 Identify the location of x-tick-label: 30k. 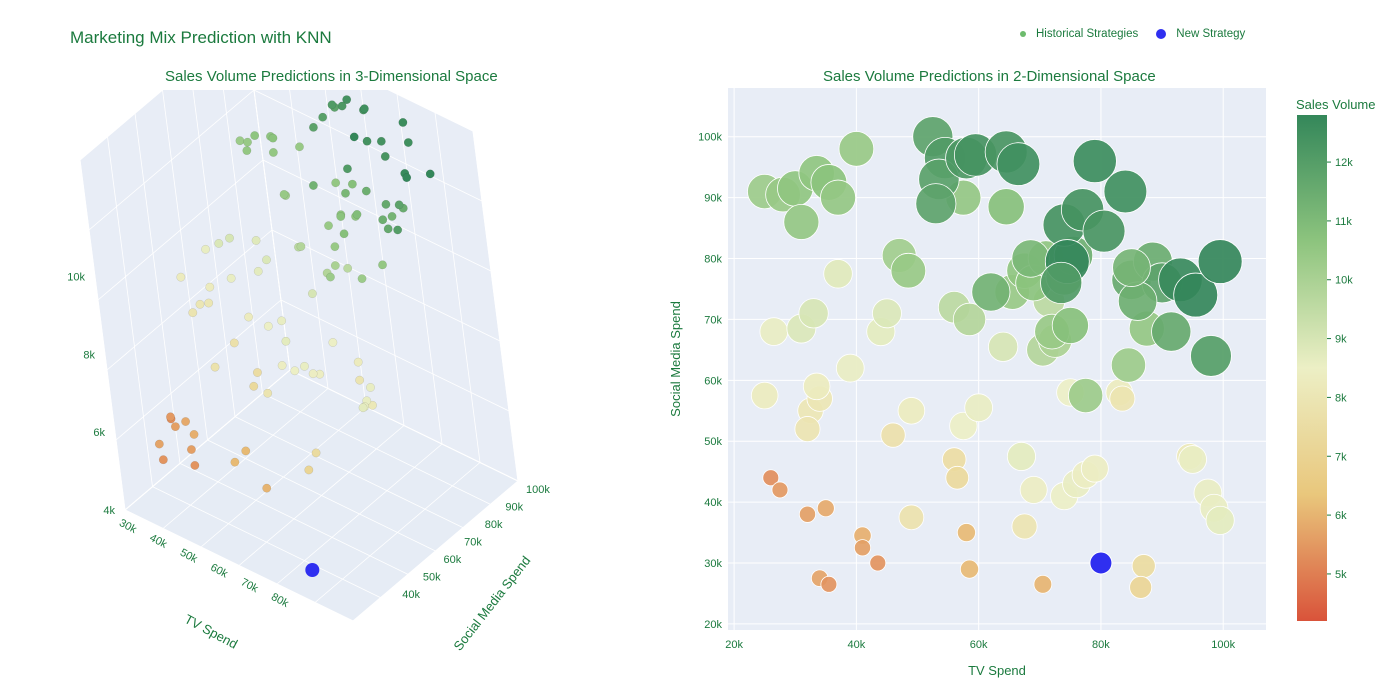
(128, 526).